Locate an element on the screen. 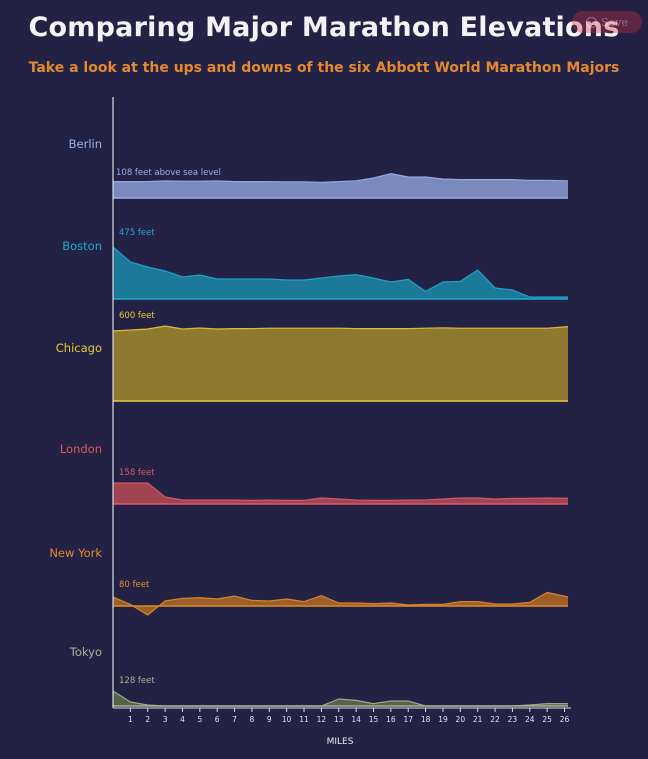 The height and width of the screenshot is (759, 648). series-london: London 158 feet is located at coordinates (314, 473).